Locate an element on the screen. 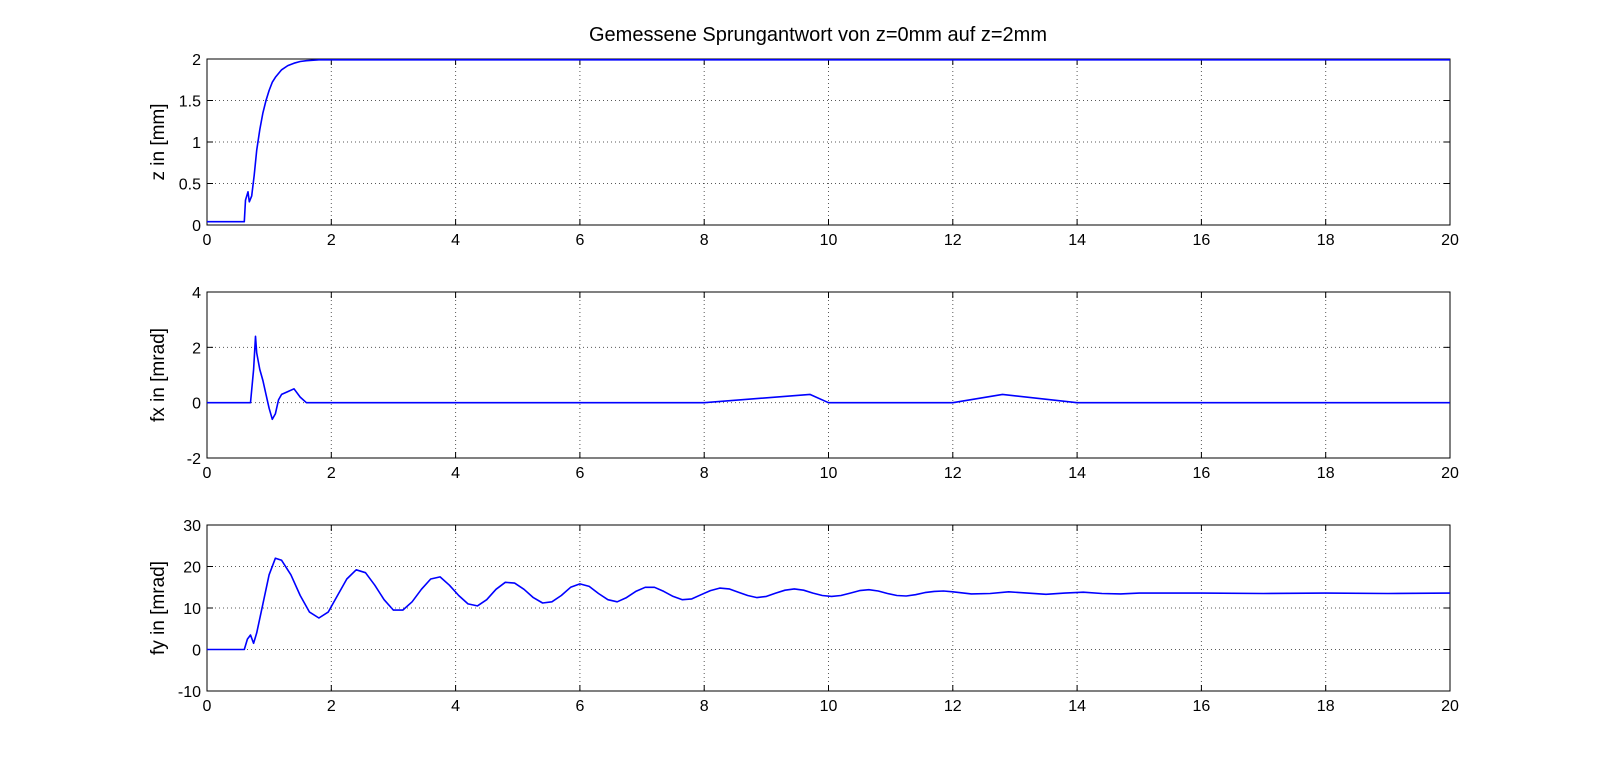 This screenshot has height=777, width=1601. y-tick-label: -2 is located at coordinates (194, 459).